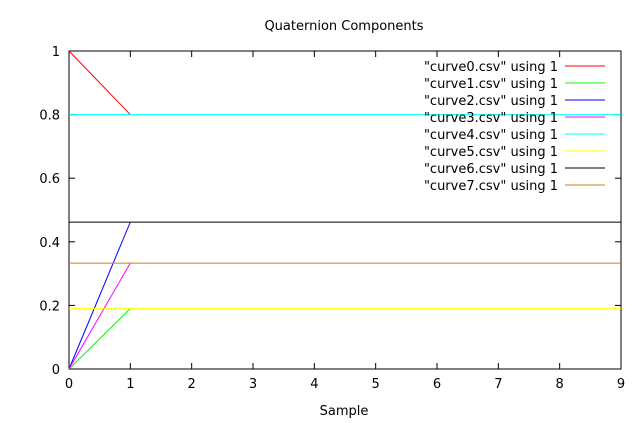 The width and height of the screenshot is (640, 423). I want to click on y-tick-label: 0, so click(56, 370).